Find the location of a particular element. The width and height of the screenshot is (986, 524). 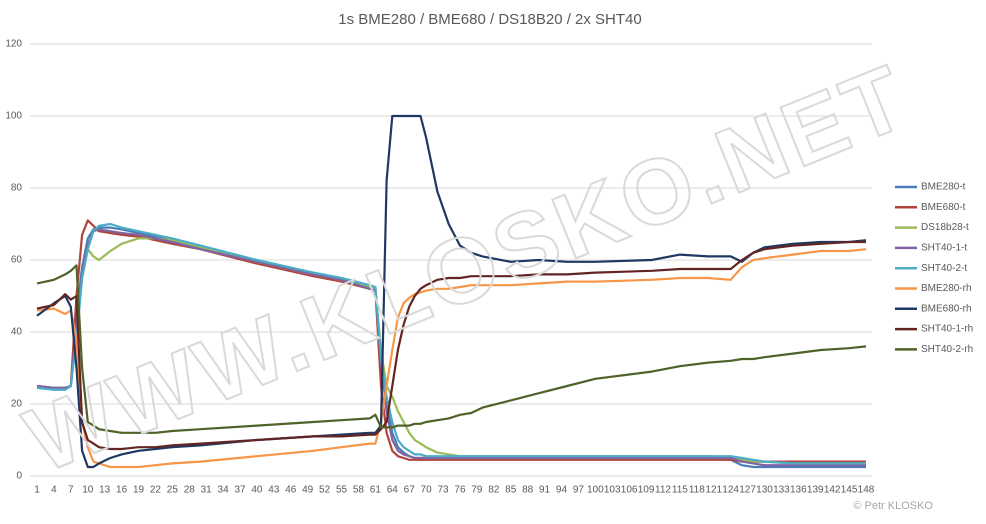

x-tick-label: 67 is located at coordinates (410, 490).